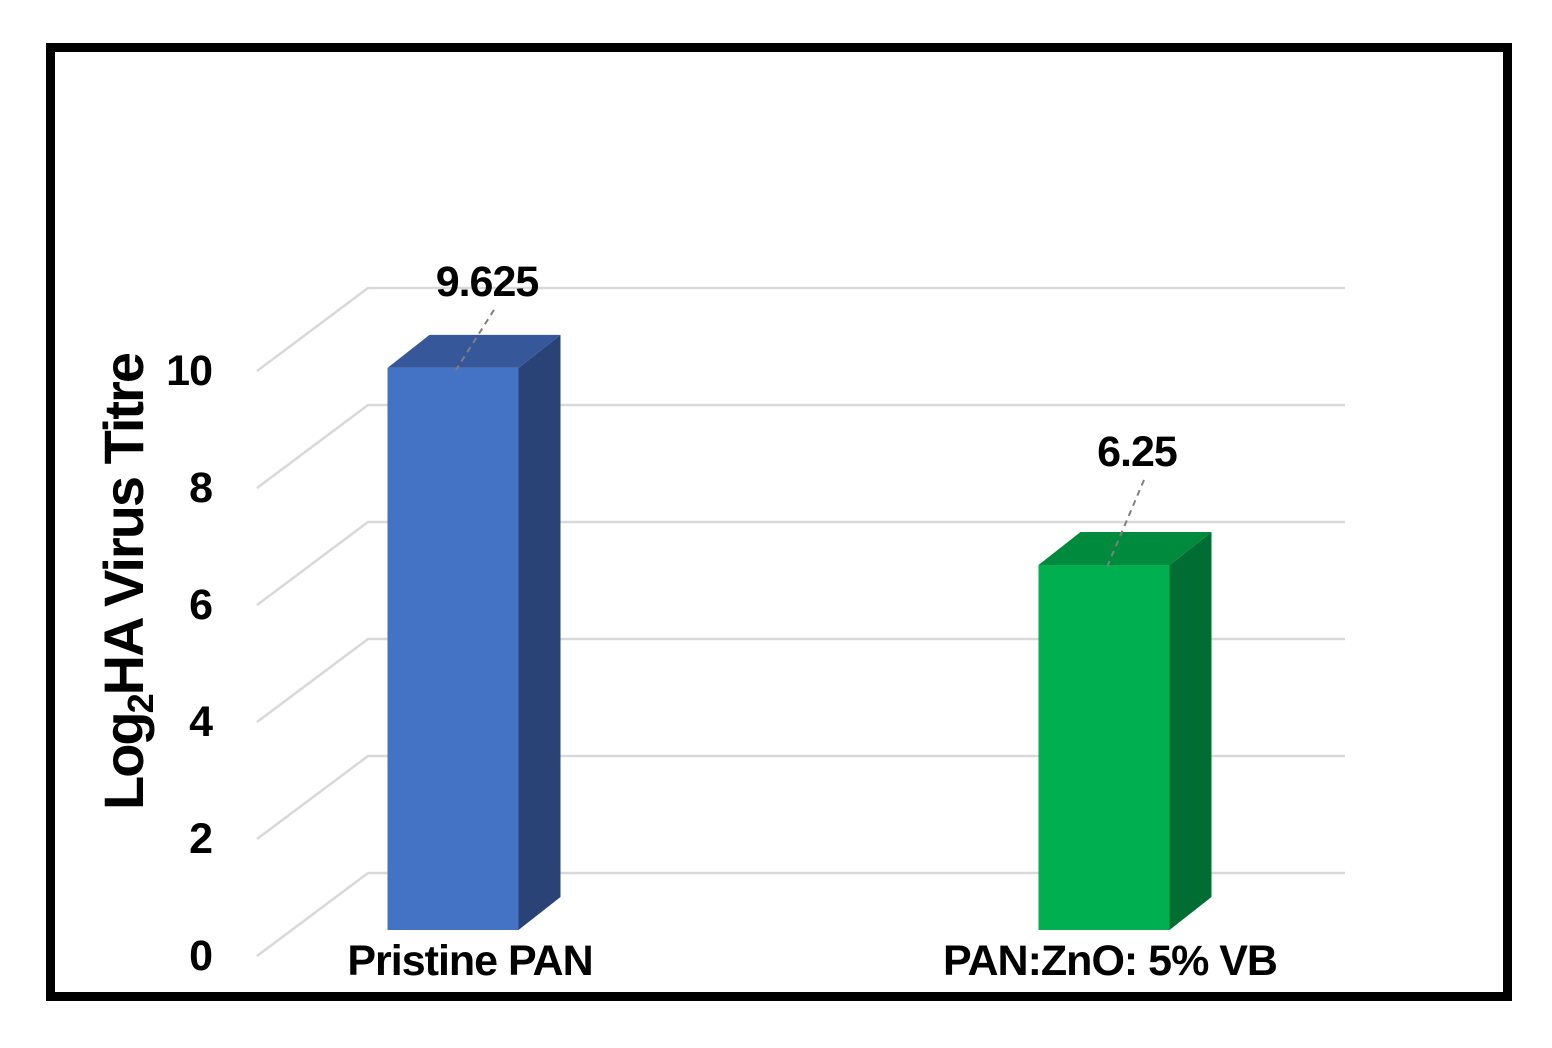 The height and width of the screenshot is (1048, 1552). I want to click on y-axis-title-suffix: HA Virus Titre, so click(123, 524).